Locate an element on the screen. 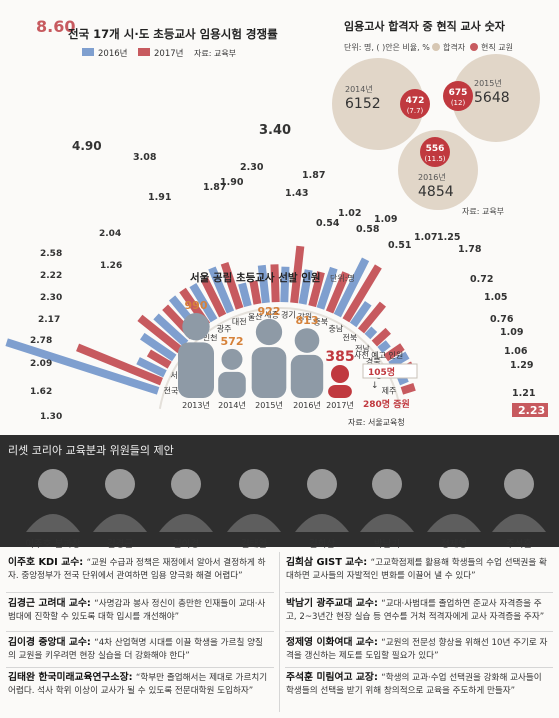 The height and width of the screenshot is (718, 559). quote-author: 김이경 중앙대 교수: is located at coordinates (51, 642).